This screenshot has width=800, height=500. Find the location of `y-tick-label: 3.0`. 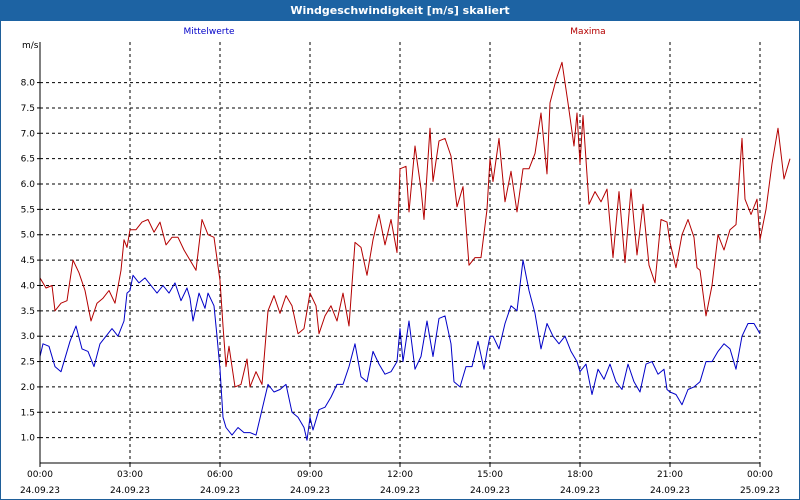

y-tick-label: 3.0 is located at coordinates (28, 337).